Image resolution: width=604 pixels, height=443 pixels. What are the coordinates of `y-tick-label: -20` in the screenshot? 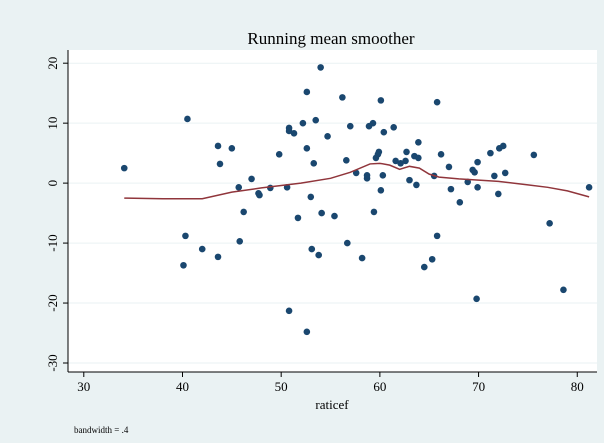 It's located at (52, 302).